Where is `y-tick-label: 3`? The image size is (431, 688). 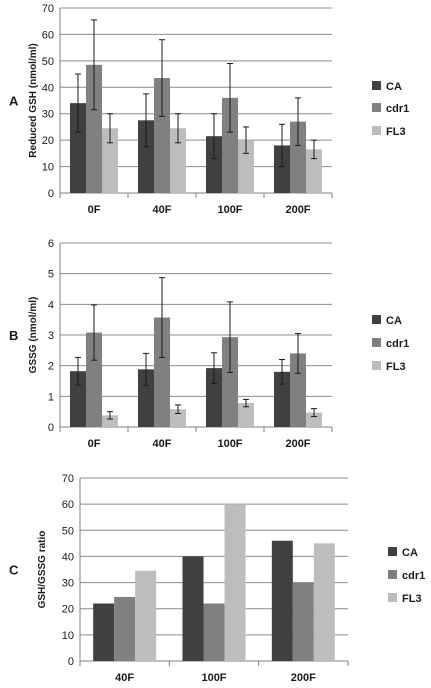 y-tick-label: 3 is located at coordinates (51, 336).